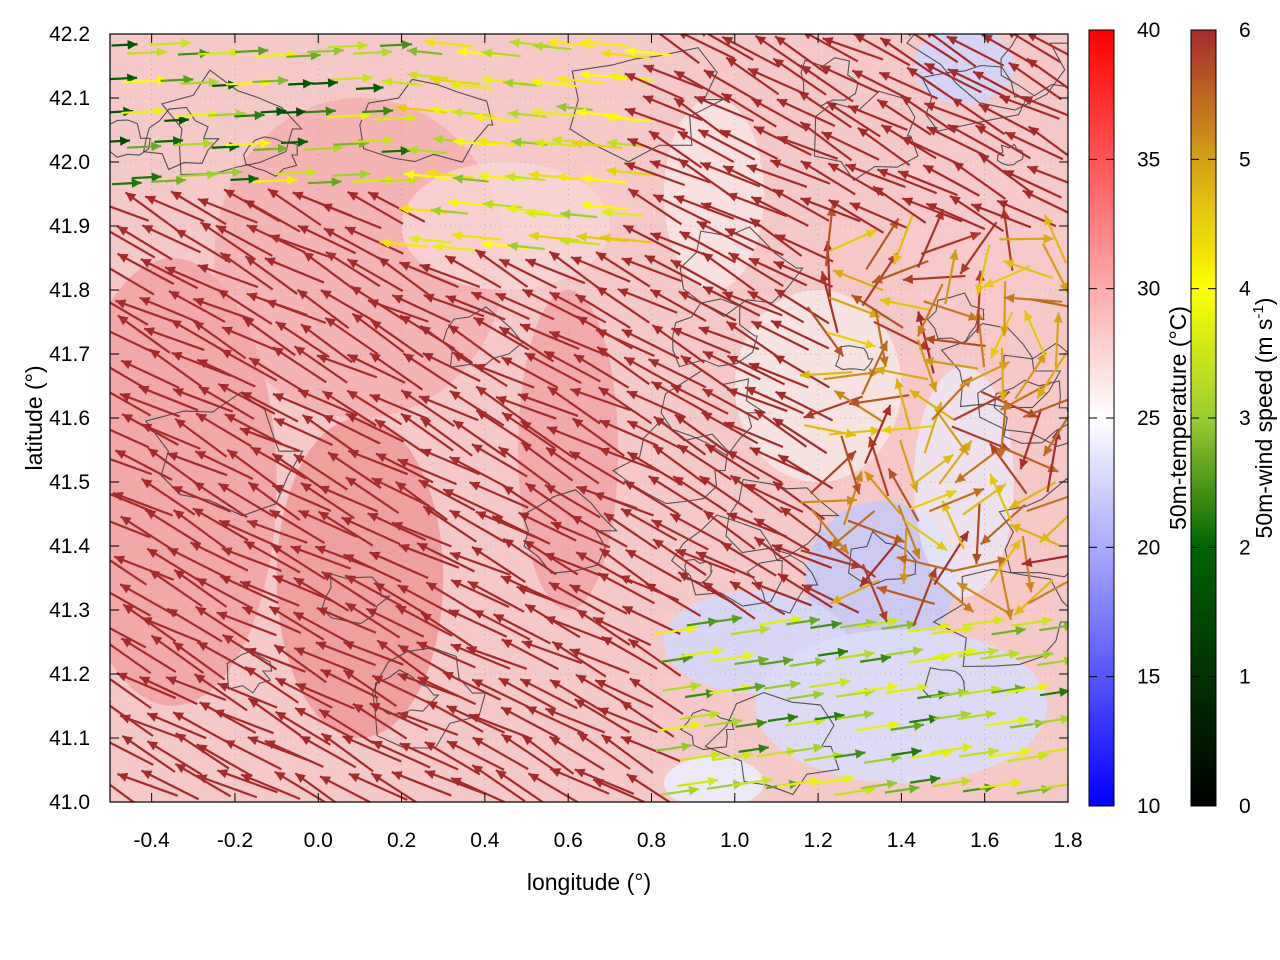  I want to click on y-tick-label: 41.0, so click(69, 802).